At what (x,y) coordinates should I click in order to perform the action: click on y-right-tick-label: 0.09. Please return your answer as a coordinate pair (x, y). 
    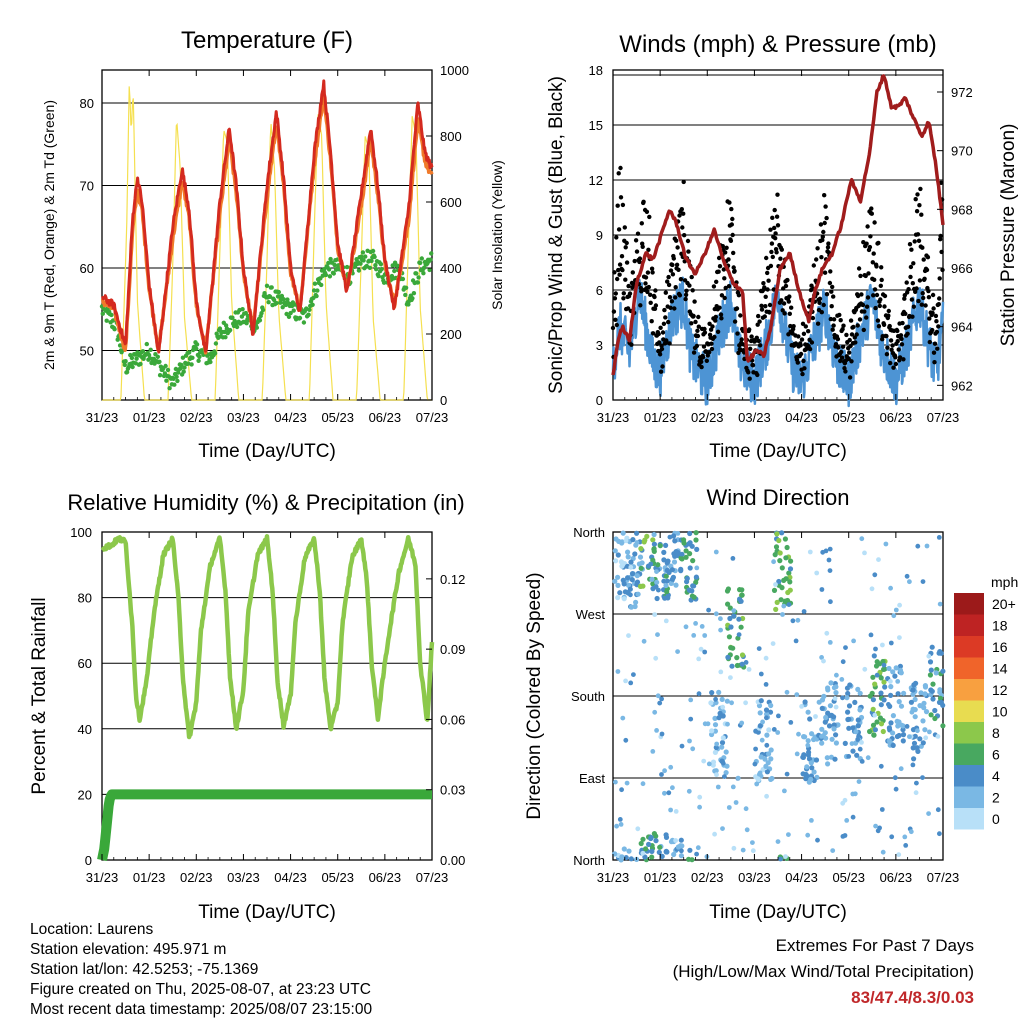
    Looking at the image, I should click on (452, 649).